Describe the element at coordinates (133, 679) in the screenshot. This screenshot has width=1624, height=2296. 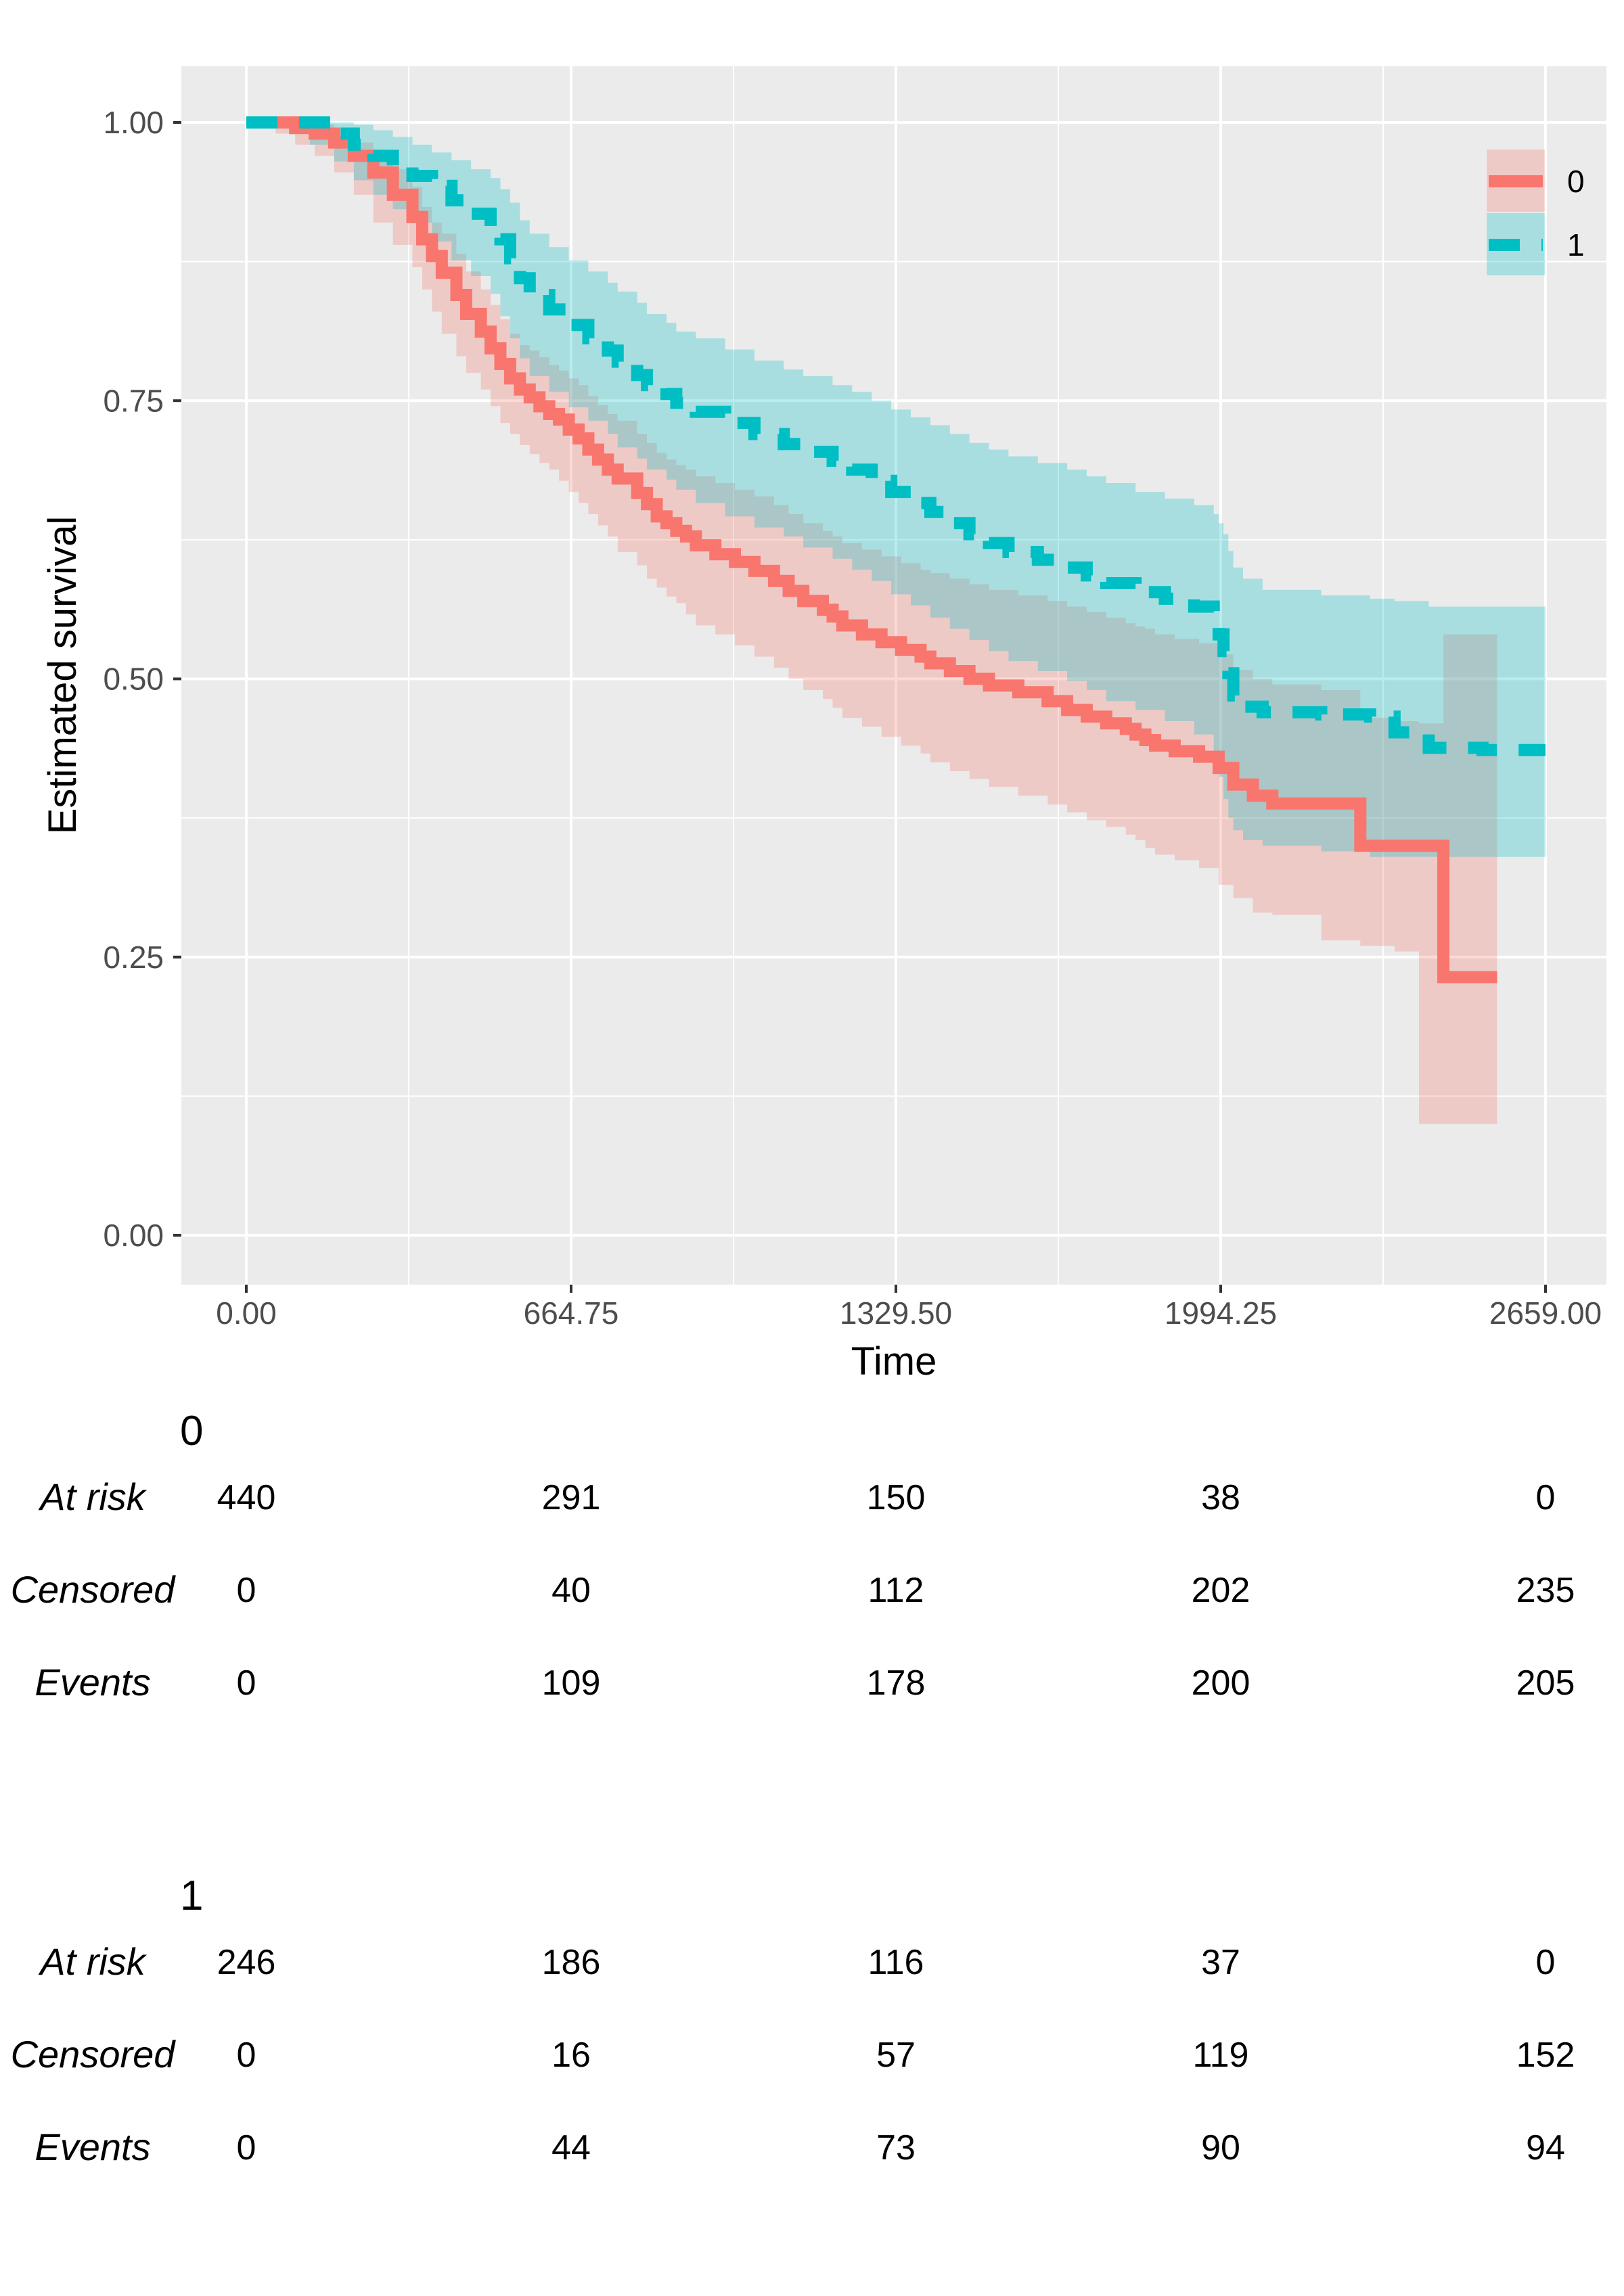
I see `y-tick-label: 0.50` at that location.